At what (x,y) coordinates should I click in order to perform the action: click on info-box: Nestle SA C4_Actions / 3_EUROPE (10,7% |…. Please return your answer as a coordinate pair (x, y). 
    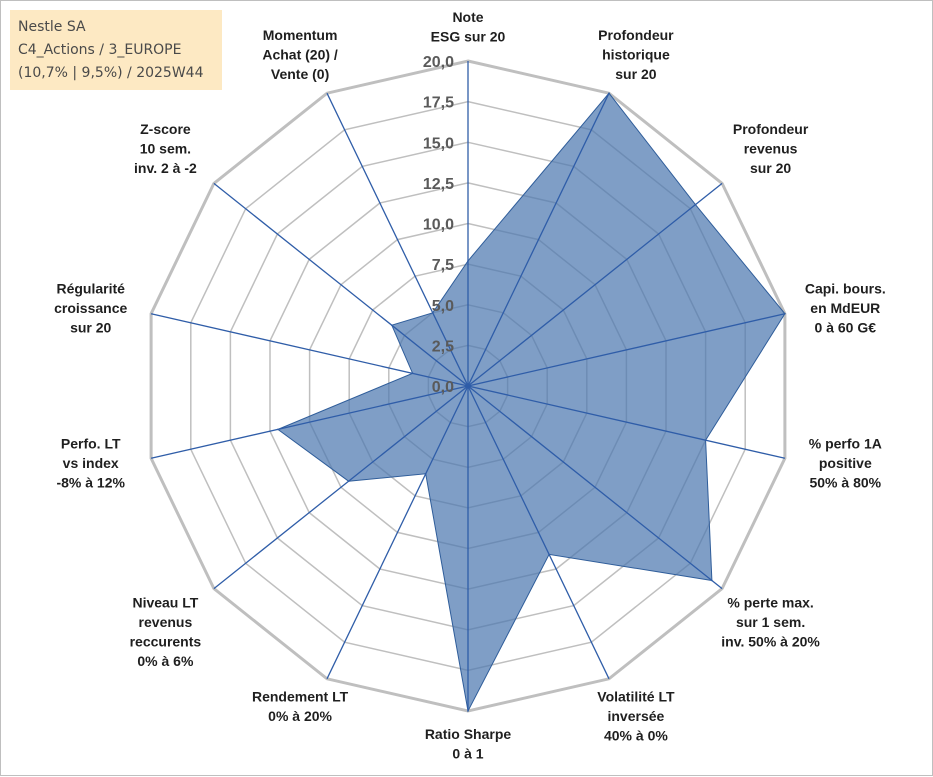
    Looking at the image, I should click on (116, 50).